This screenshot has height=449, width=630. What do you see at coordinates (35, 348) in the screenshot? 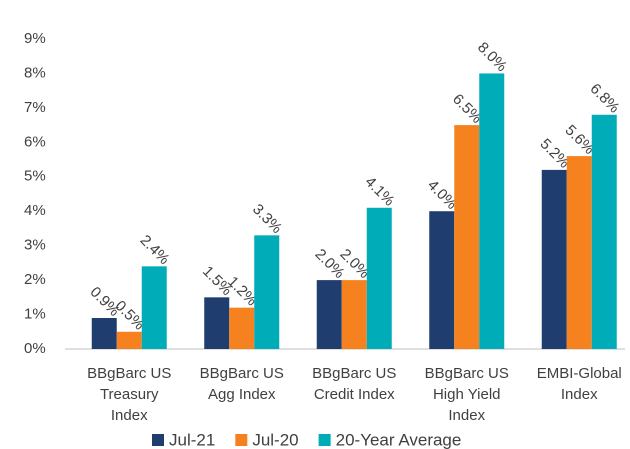
I see `y-tick-label: 0%` at bounding box center [35, 348].